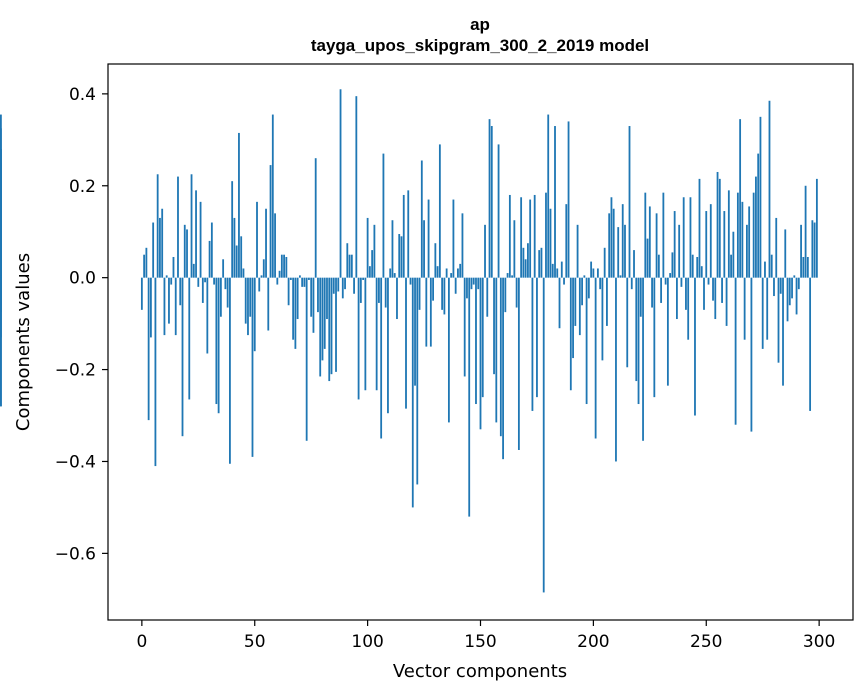  What do you see at coordinates (367, 642) in the screenshot?
I see `x-tick-label: 100` at bounding box center [367, 642].